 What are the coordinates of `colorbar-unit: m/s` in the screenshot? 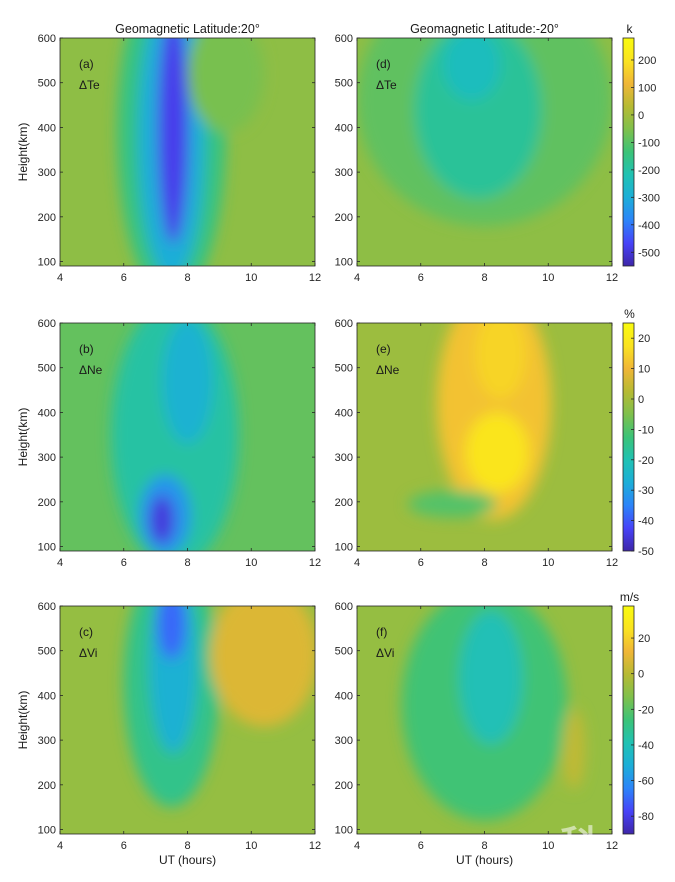 It's located at (629, 597).